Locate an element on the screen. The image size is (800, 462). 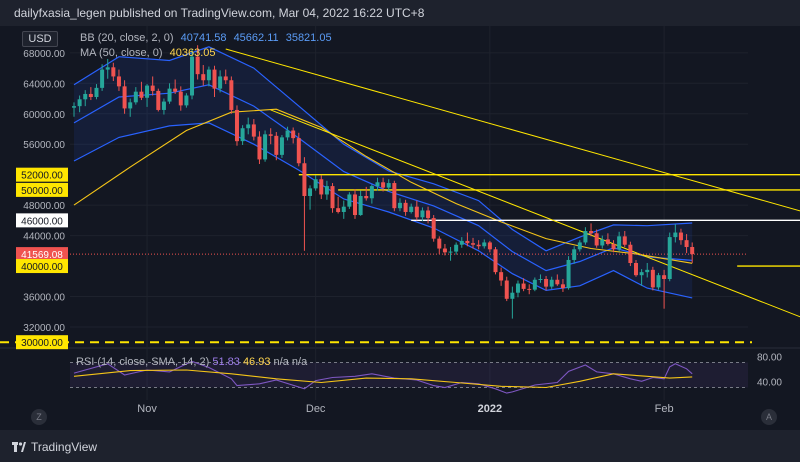
price-tag-label: 52000.00 is located at coordinates (42, 176).